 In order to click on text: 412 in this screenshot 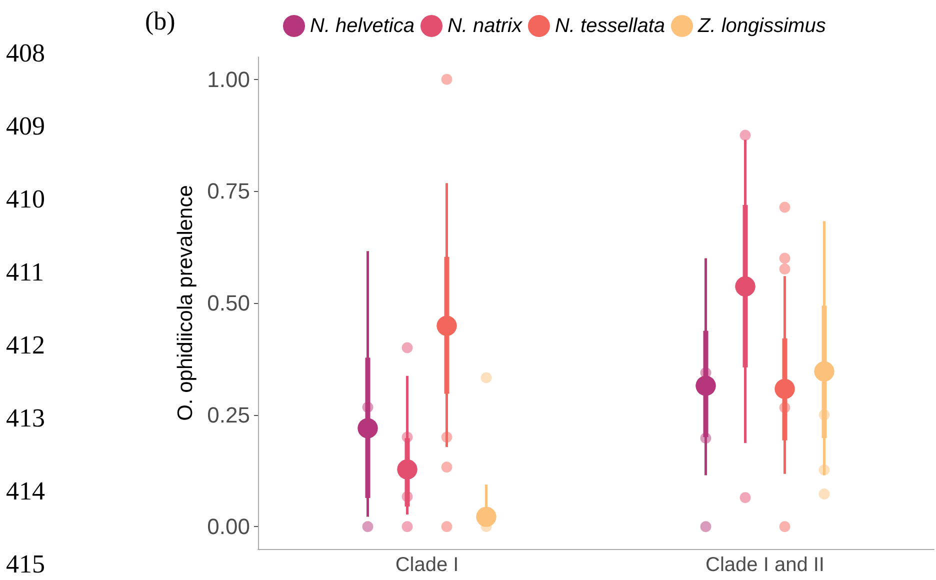, I will do `click(25, 345)`.